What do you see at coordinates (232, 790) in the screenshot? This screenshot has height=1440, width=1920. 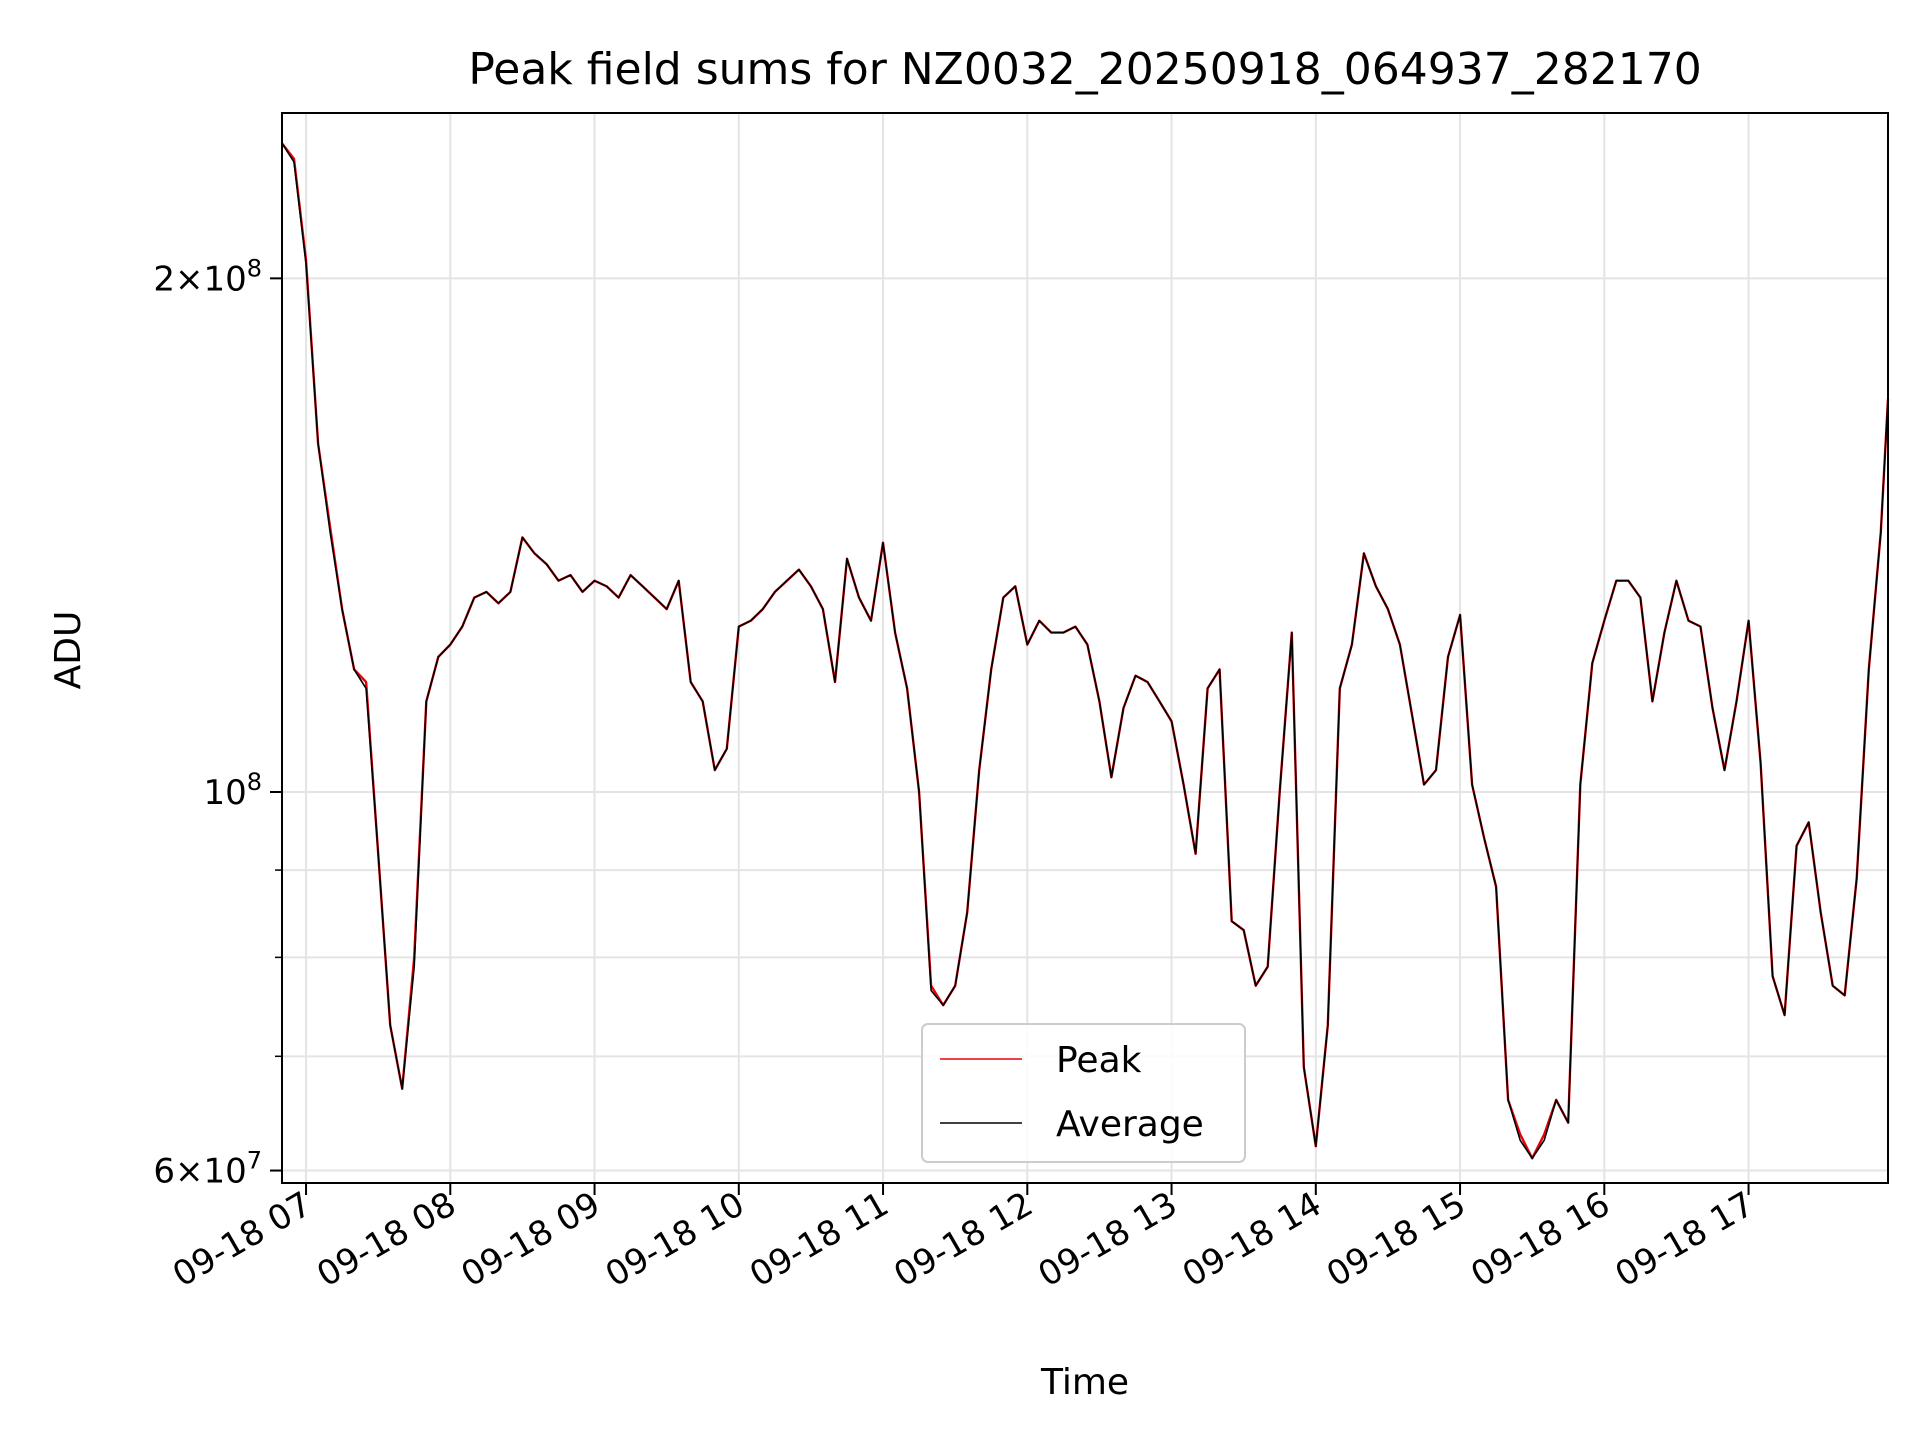 I see `y-tick-label: 108` at bounding box center [232, 790].